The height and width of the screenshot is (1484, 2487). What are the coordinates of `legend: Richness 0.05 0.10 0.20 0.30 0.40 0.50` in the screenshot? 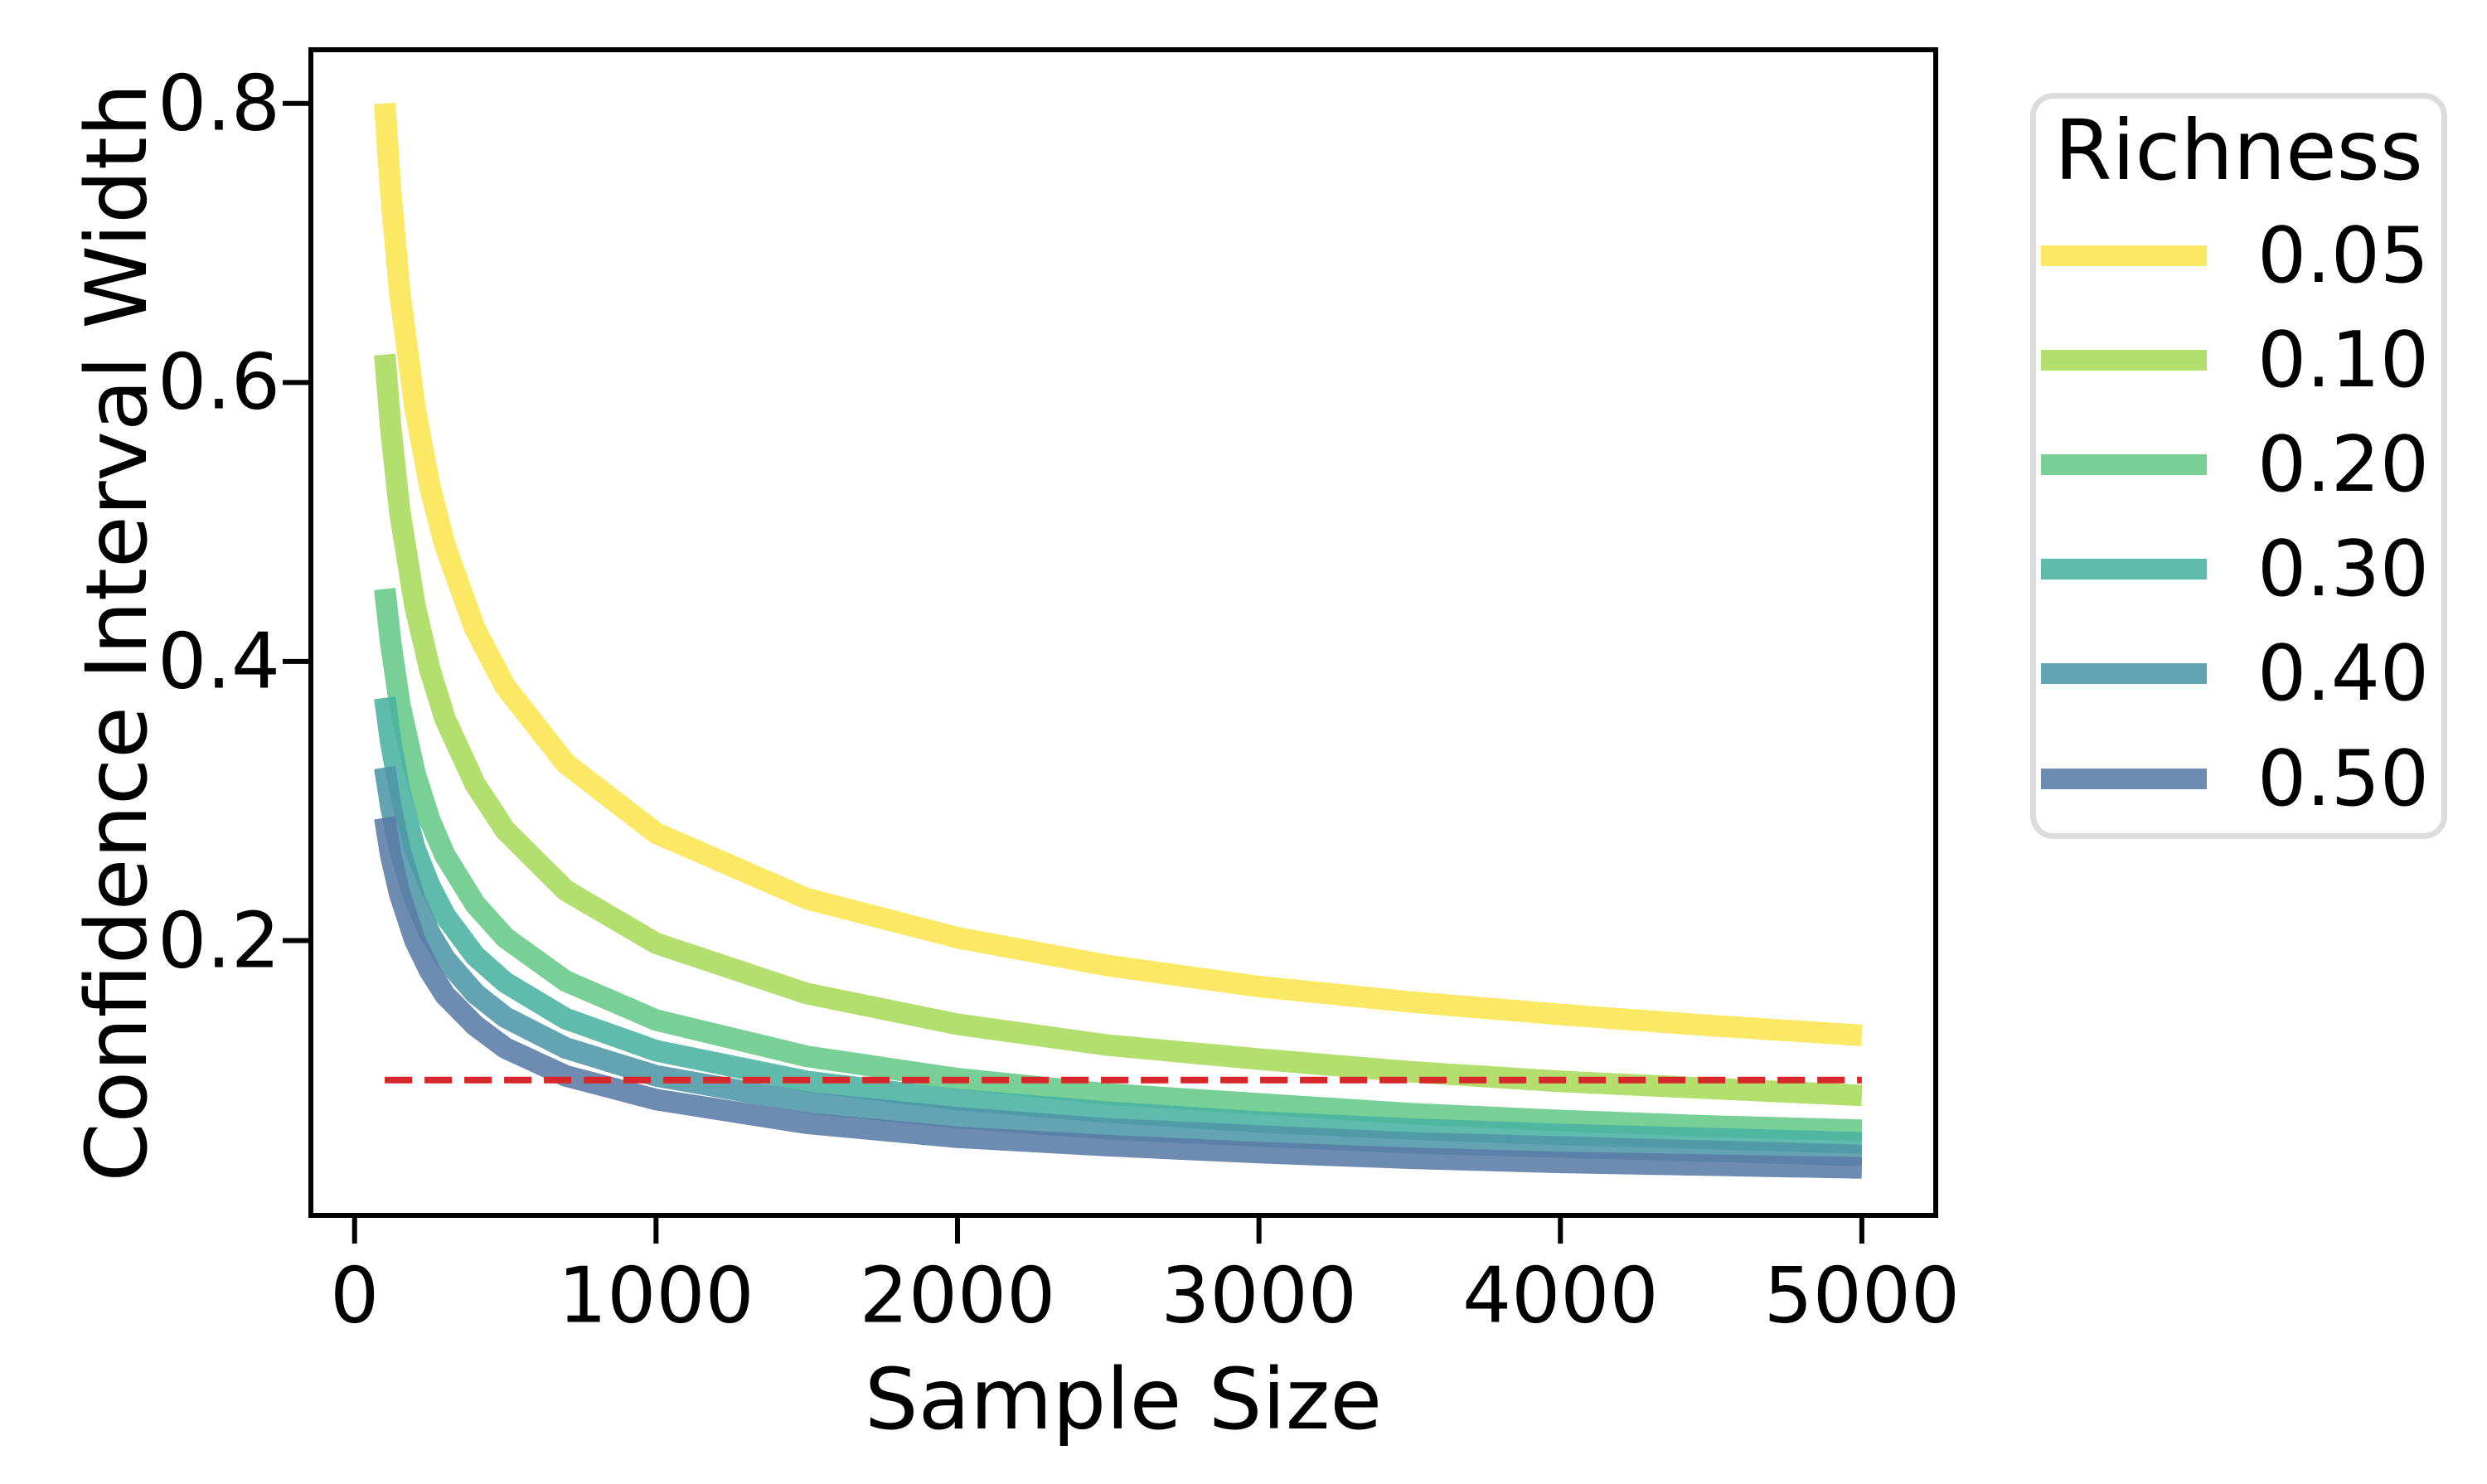 It's located at (2238, 466).